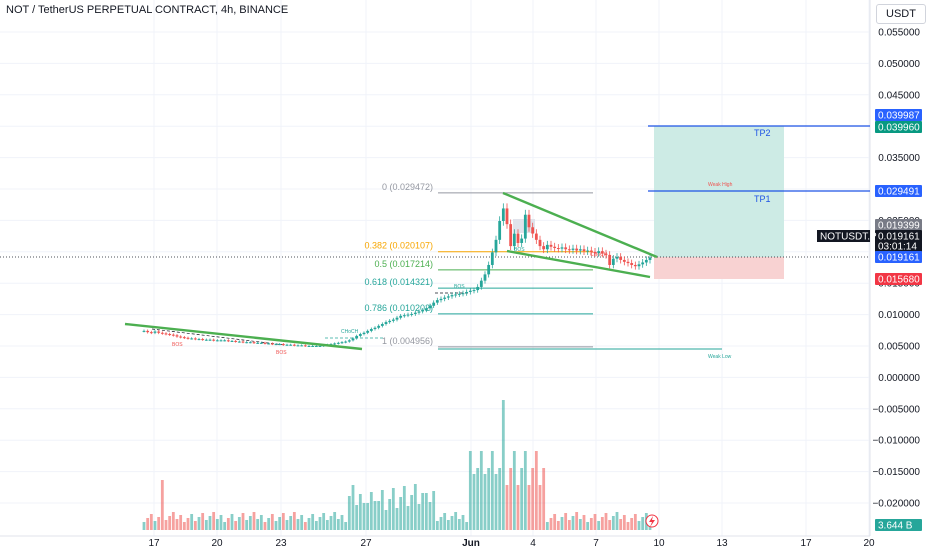 This screenshot has width=932, height=550. I want to click on current-price-tag: 0.019161, so click(899, 237).